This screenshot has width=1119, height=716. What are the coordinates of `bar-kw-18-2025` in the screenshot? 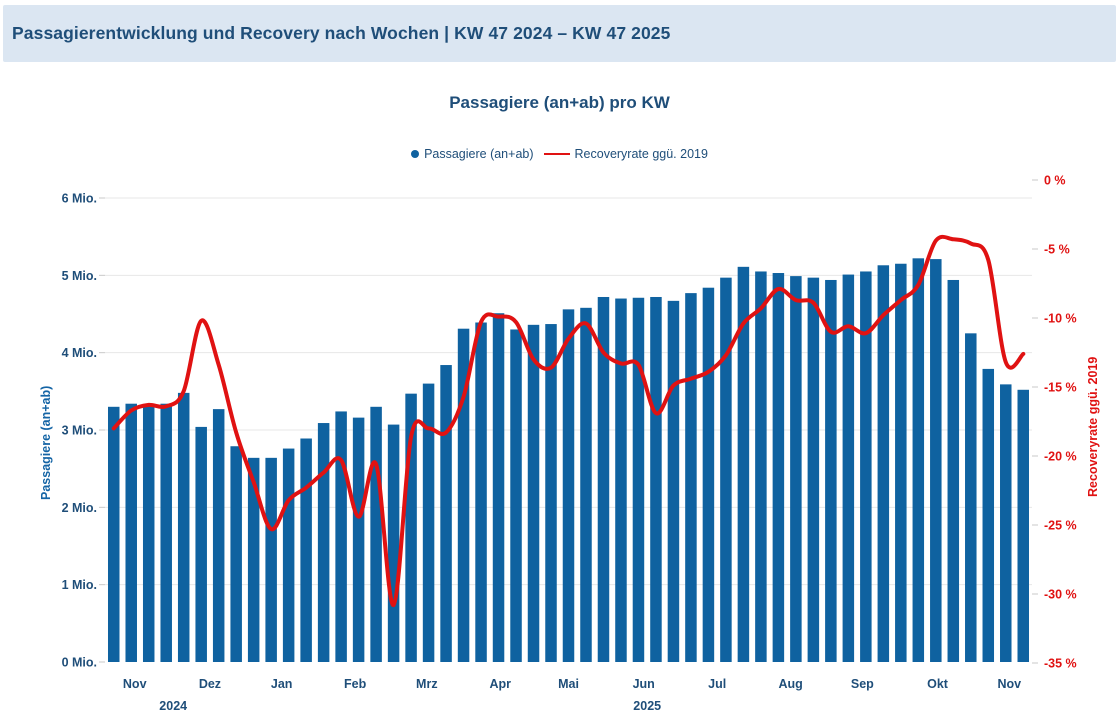 It's located at (516, 495).